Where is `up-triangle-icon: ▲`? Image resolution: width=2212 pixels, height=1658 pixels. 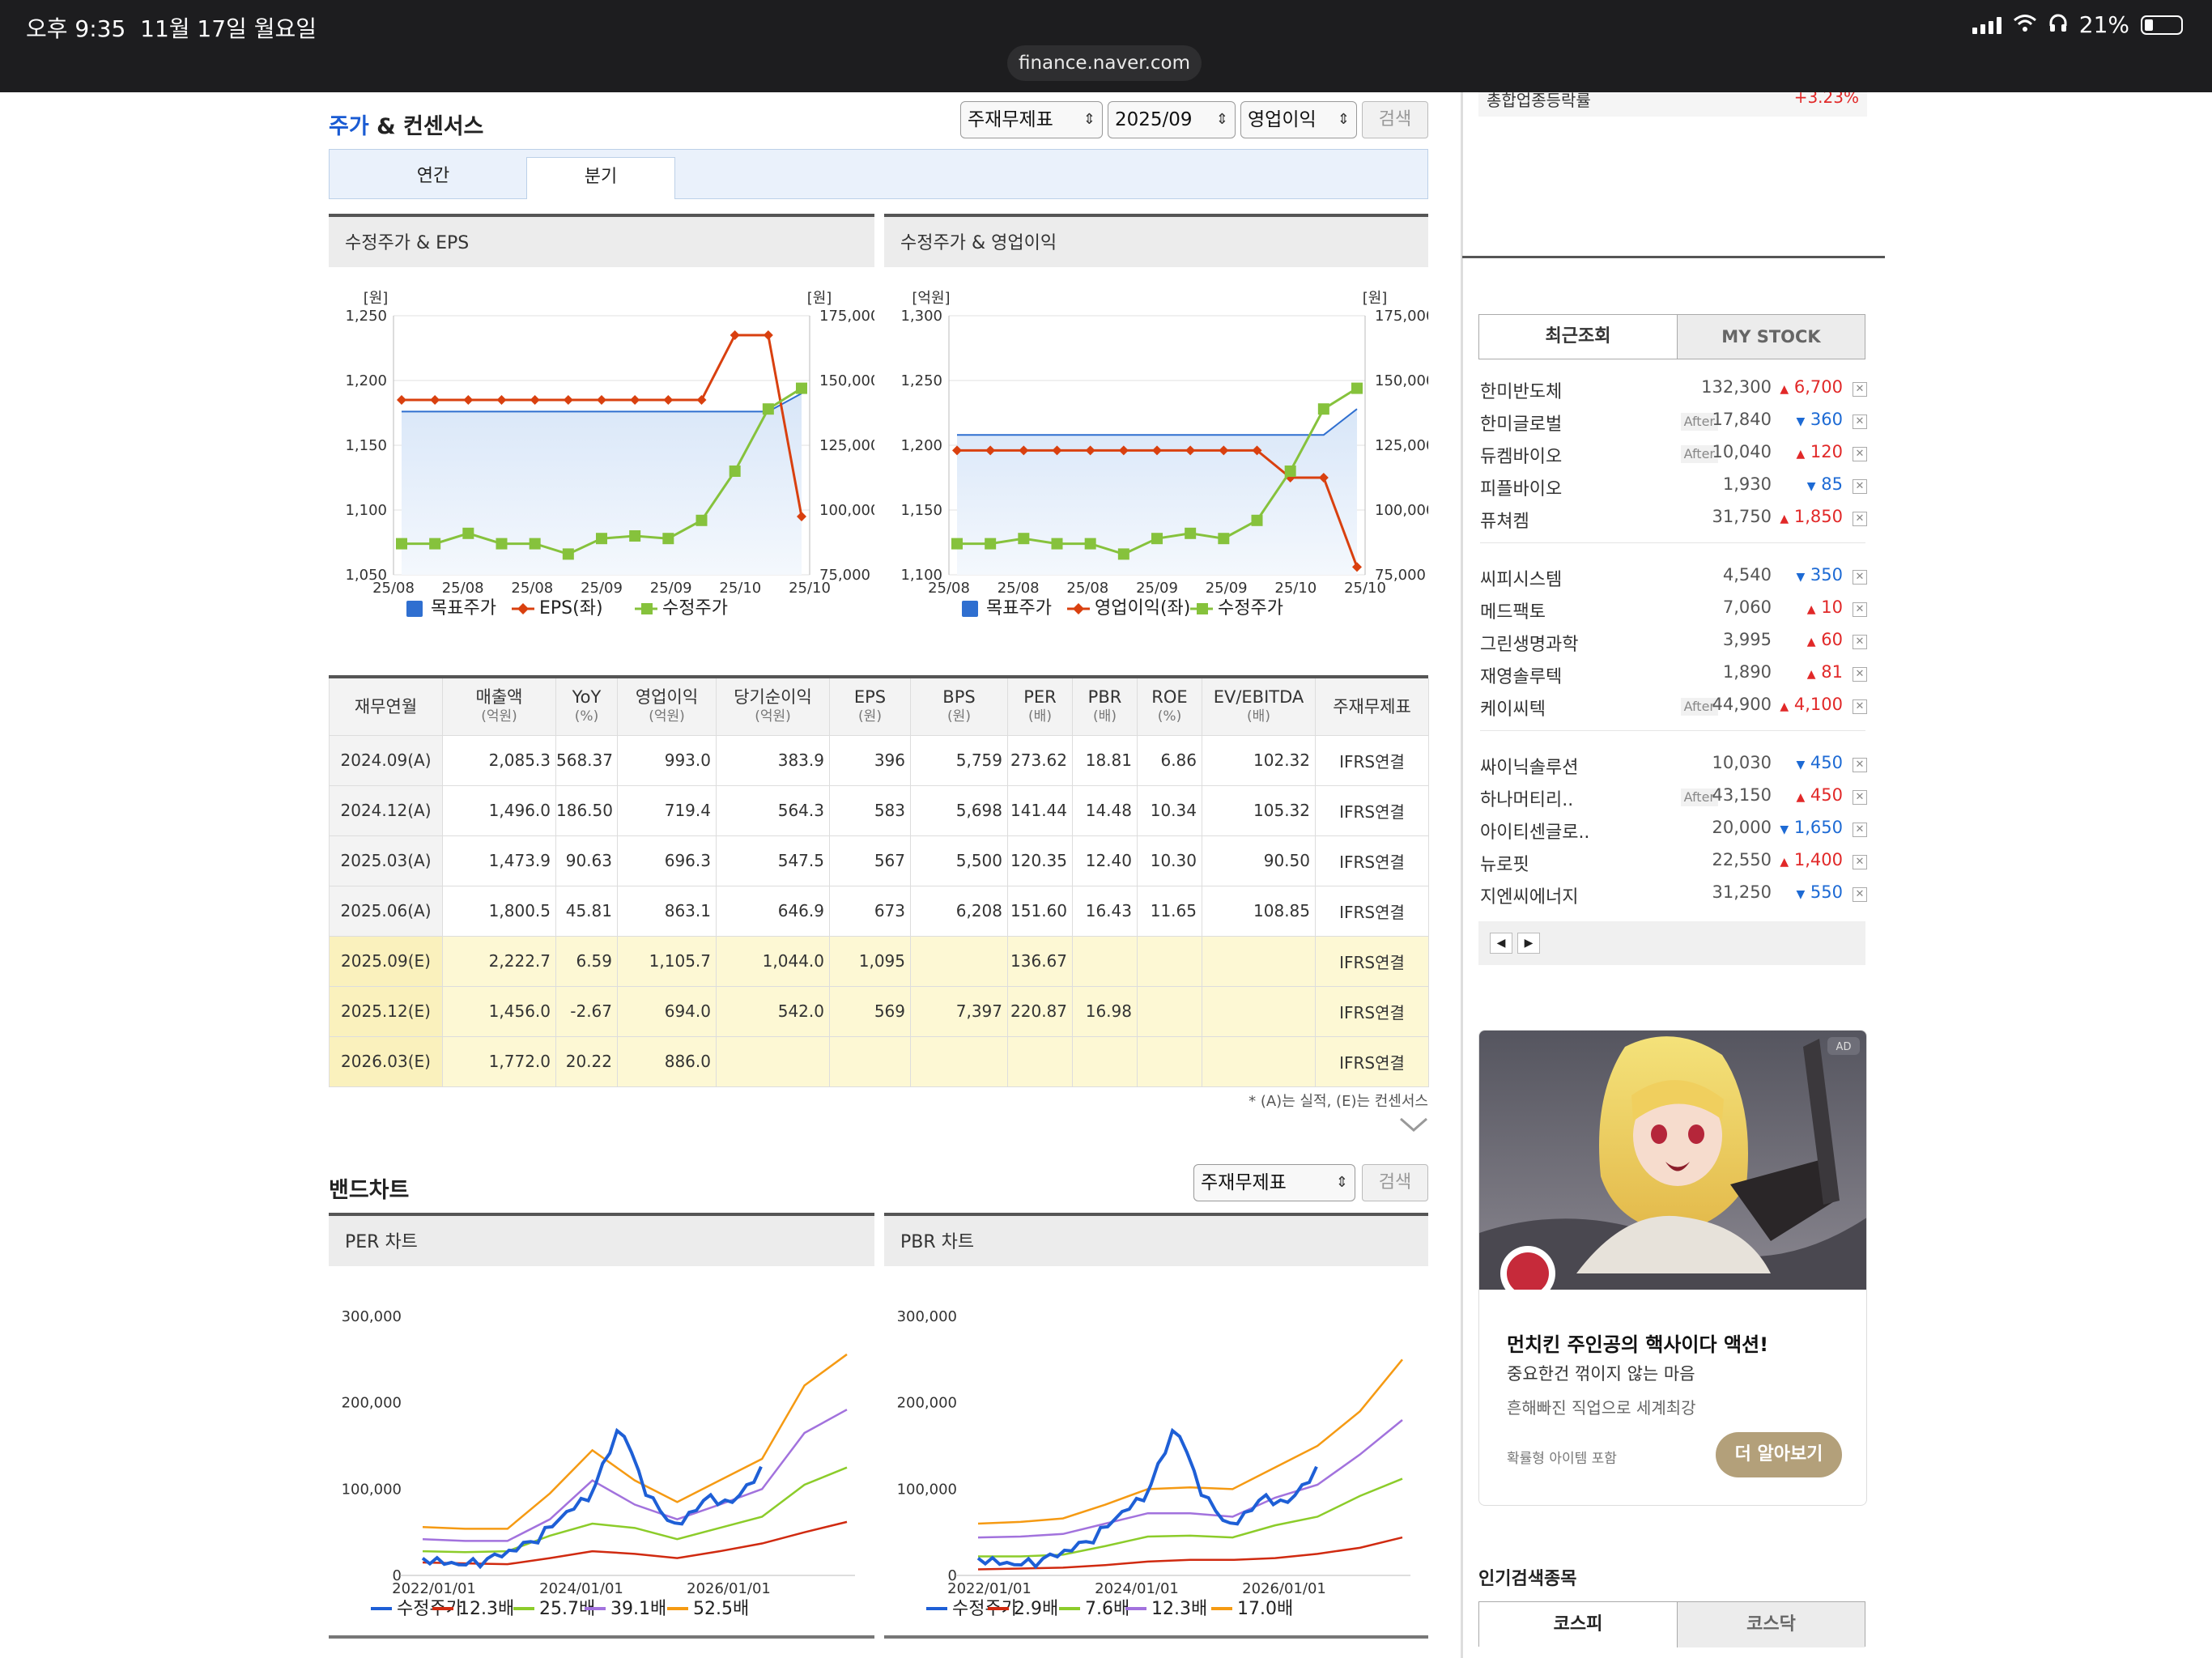 up-triangle-icon: ▲ is located at coordinates (1811, 609).